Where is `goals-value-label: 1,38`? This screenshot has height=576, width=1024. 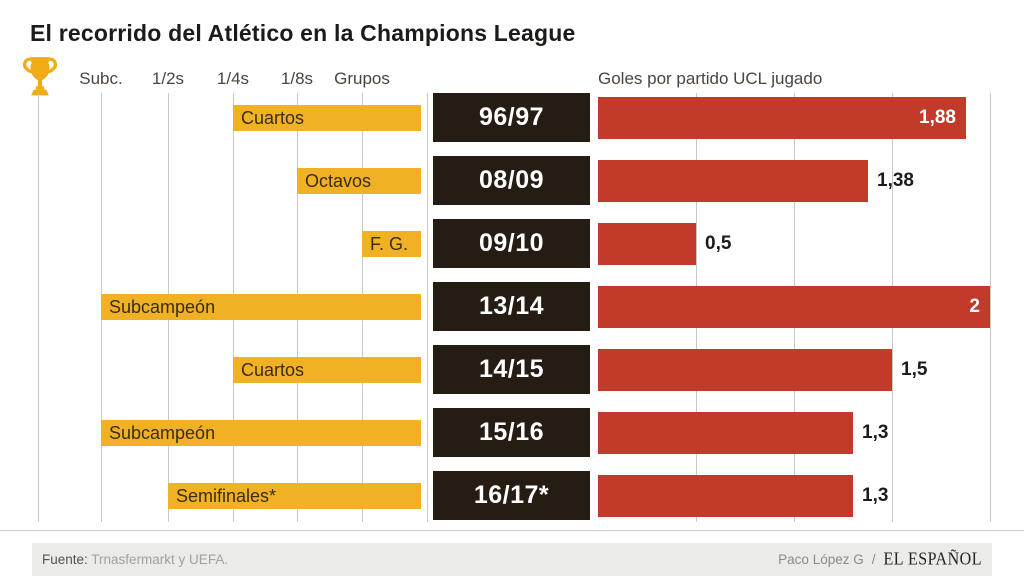
goals-value-label: 1,38 is located at coordinates (895, 180).